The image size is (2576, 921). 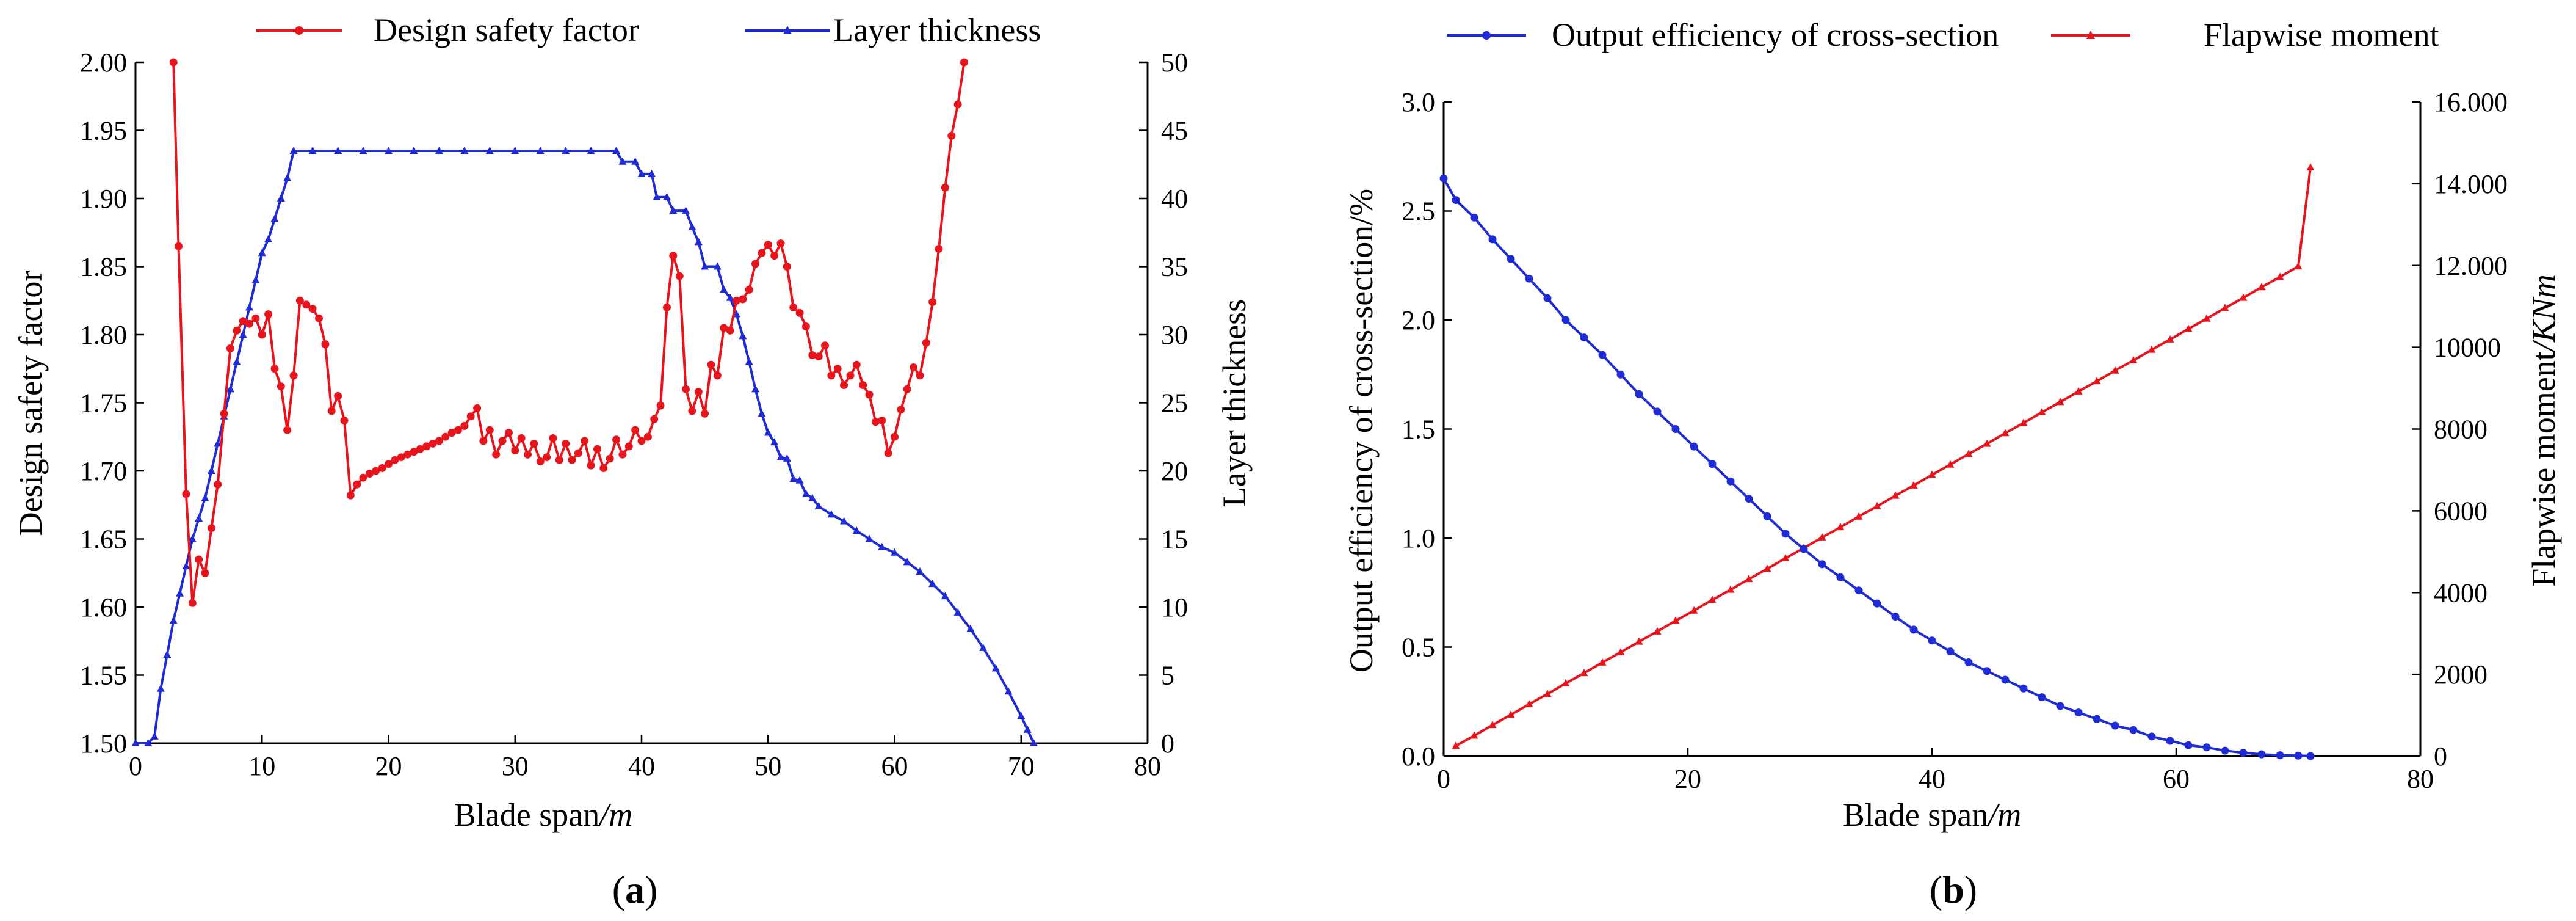 I want to click on x-tick-label: 80, so click(x=1147, y=766).